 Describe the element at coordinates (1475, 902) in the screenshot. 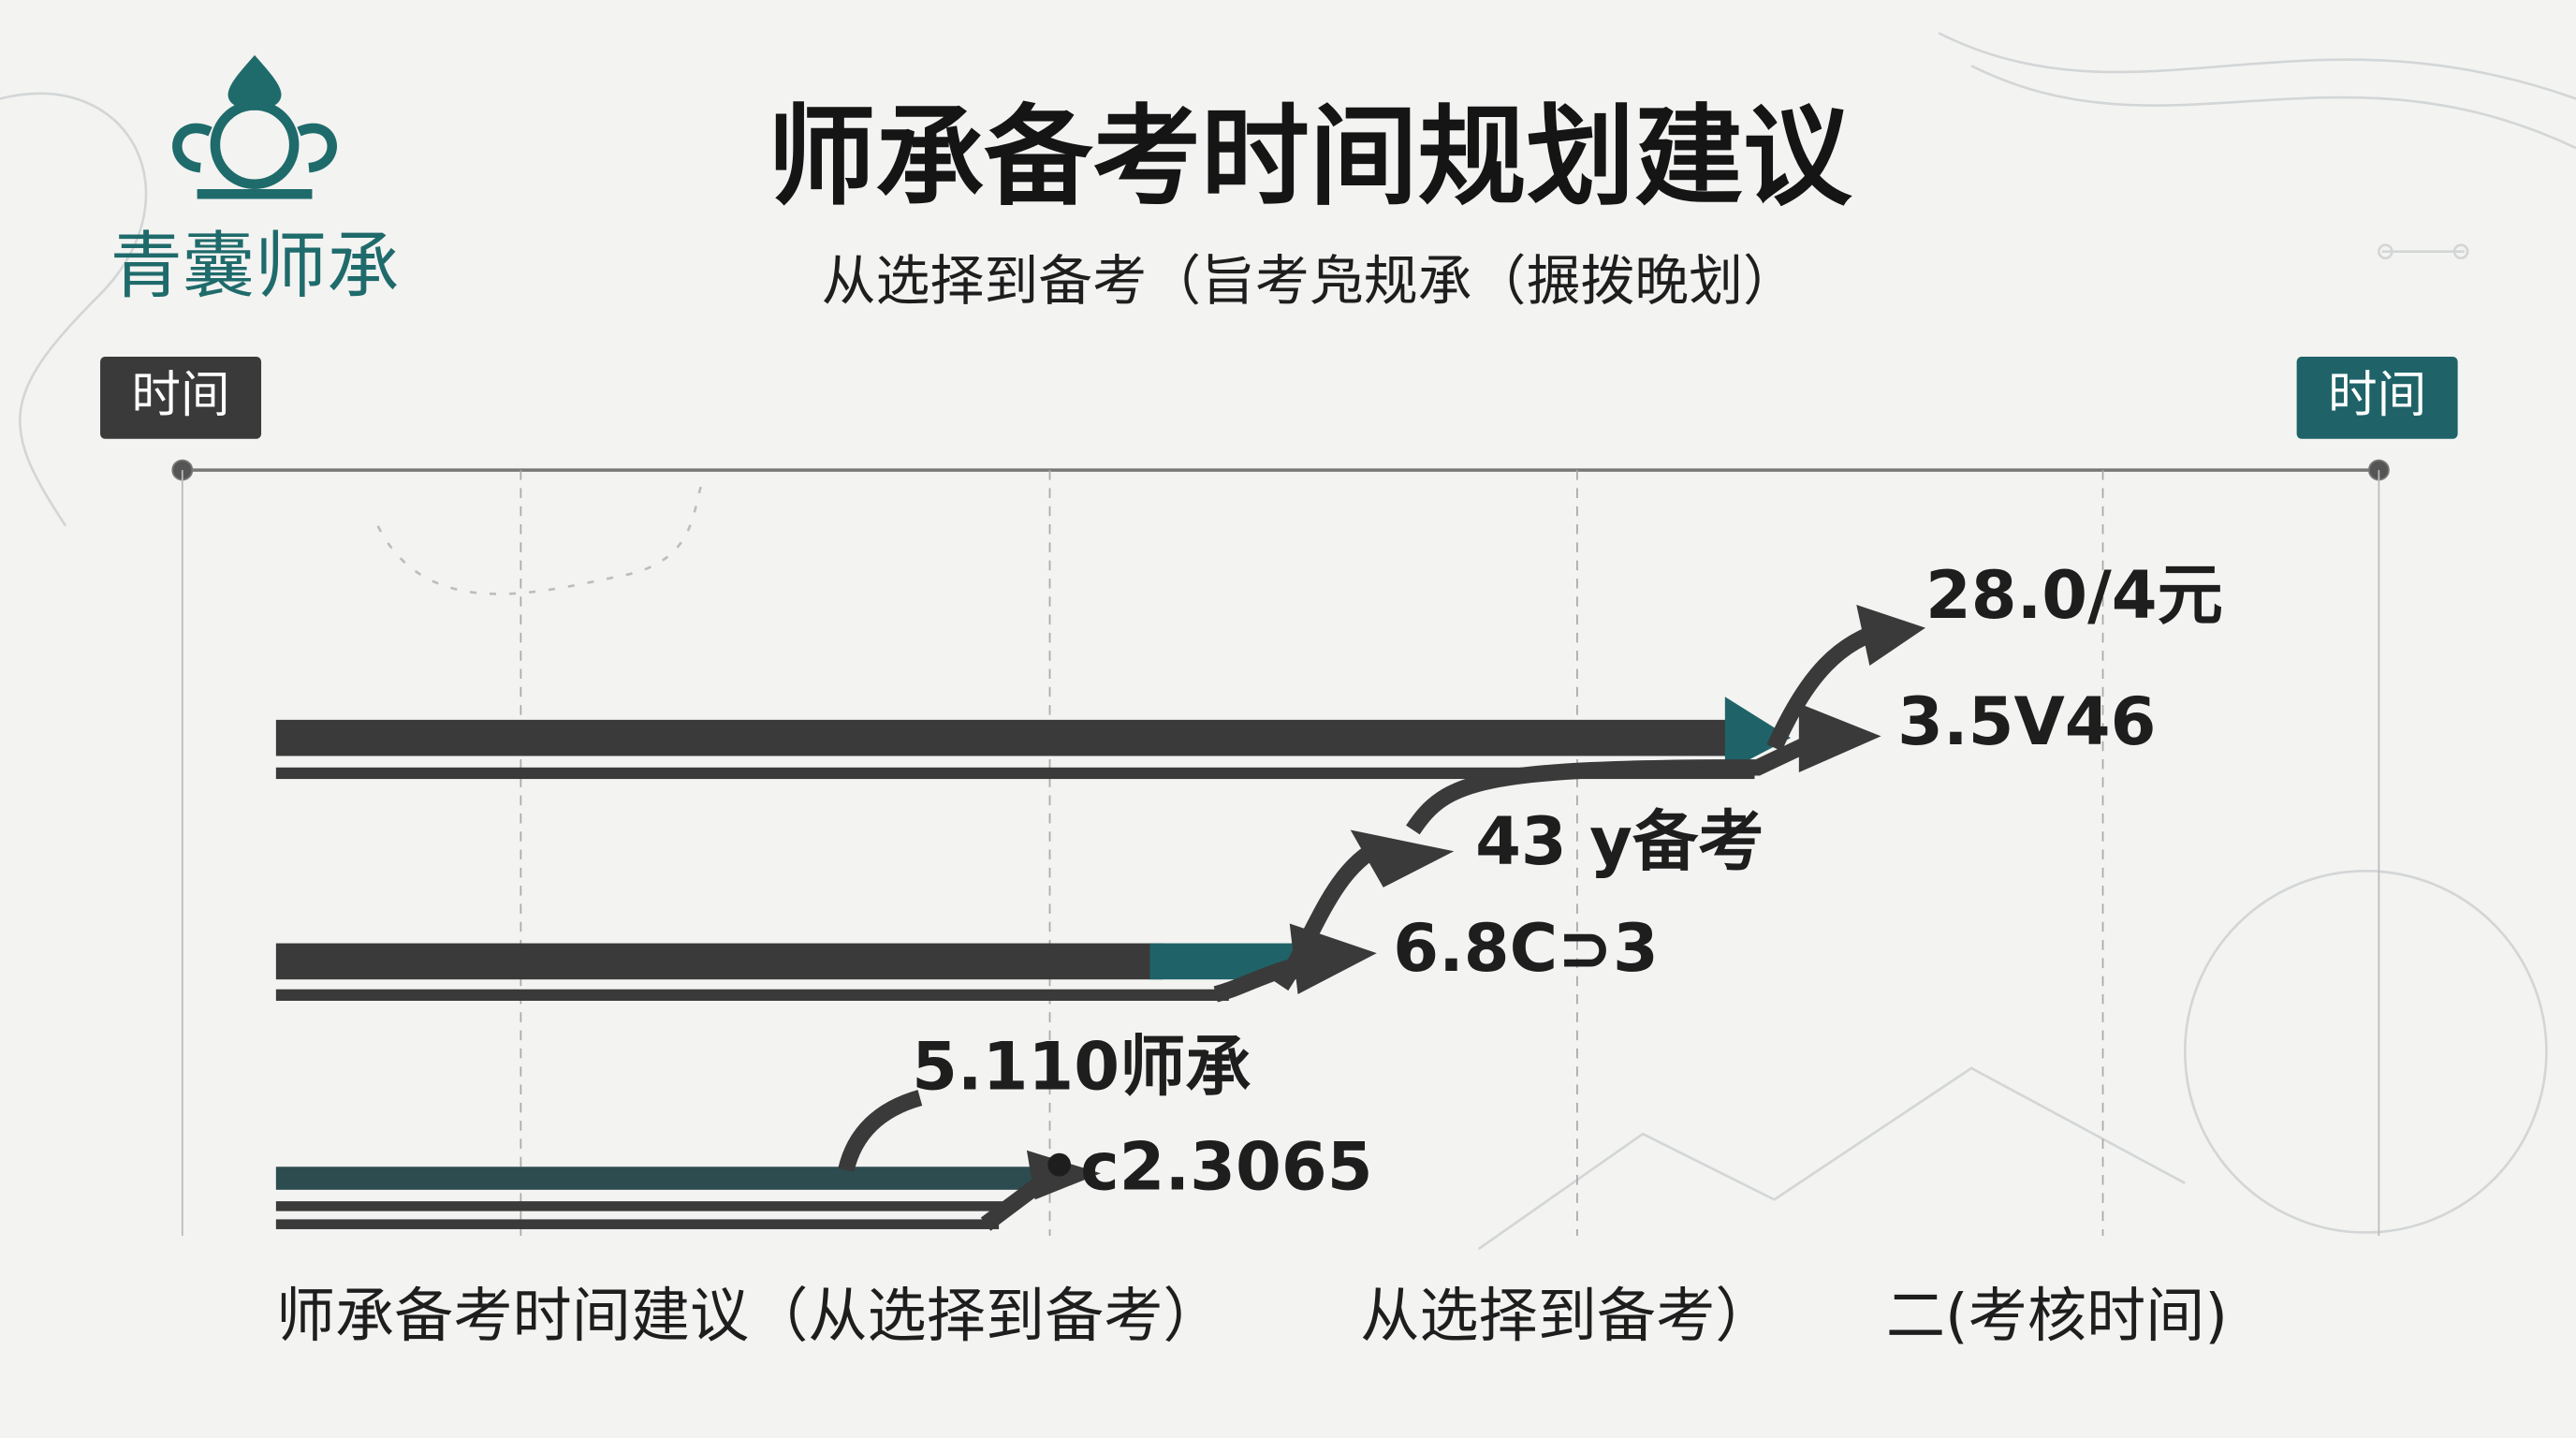

I see `arrowheads` at that location.